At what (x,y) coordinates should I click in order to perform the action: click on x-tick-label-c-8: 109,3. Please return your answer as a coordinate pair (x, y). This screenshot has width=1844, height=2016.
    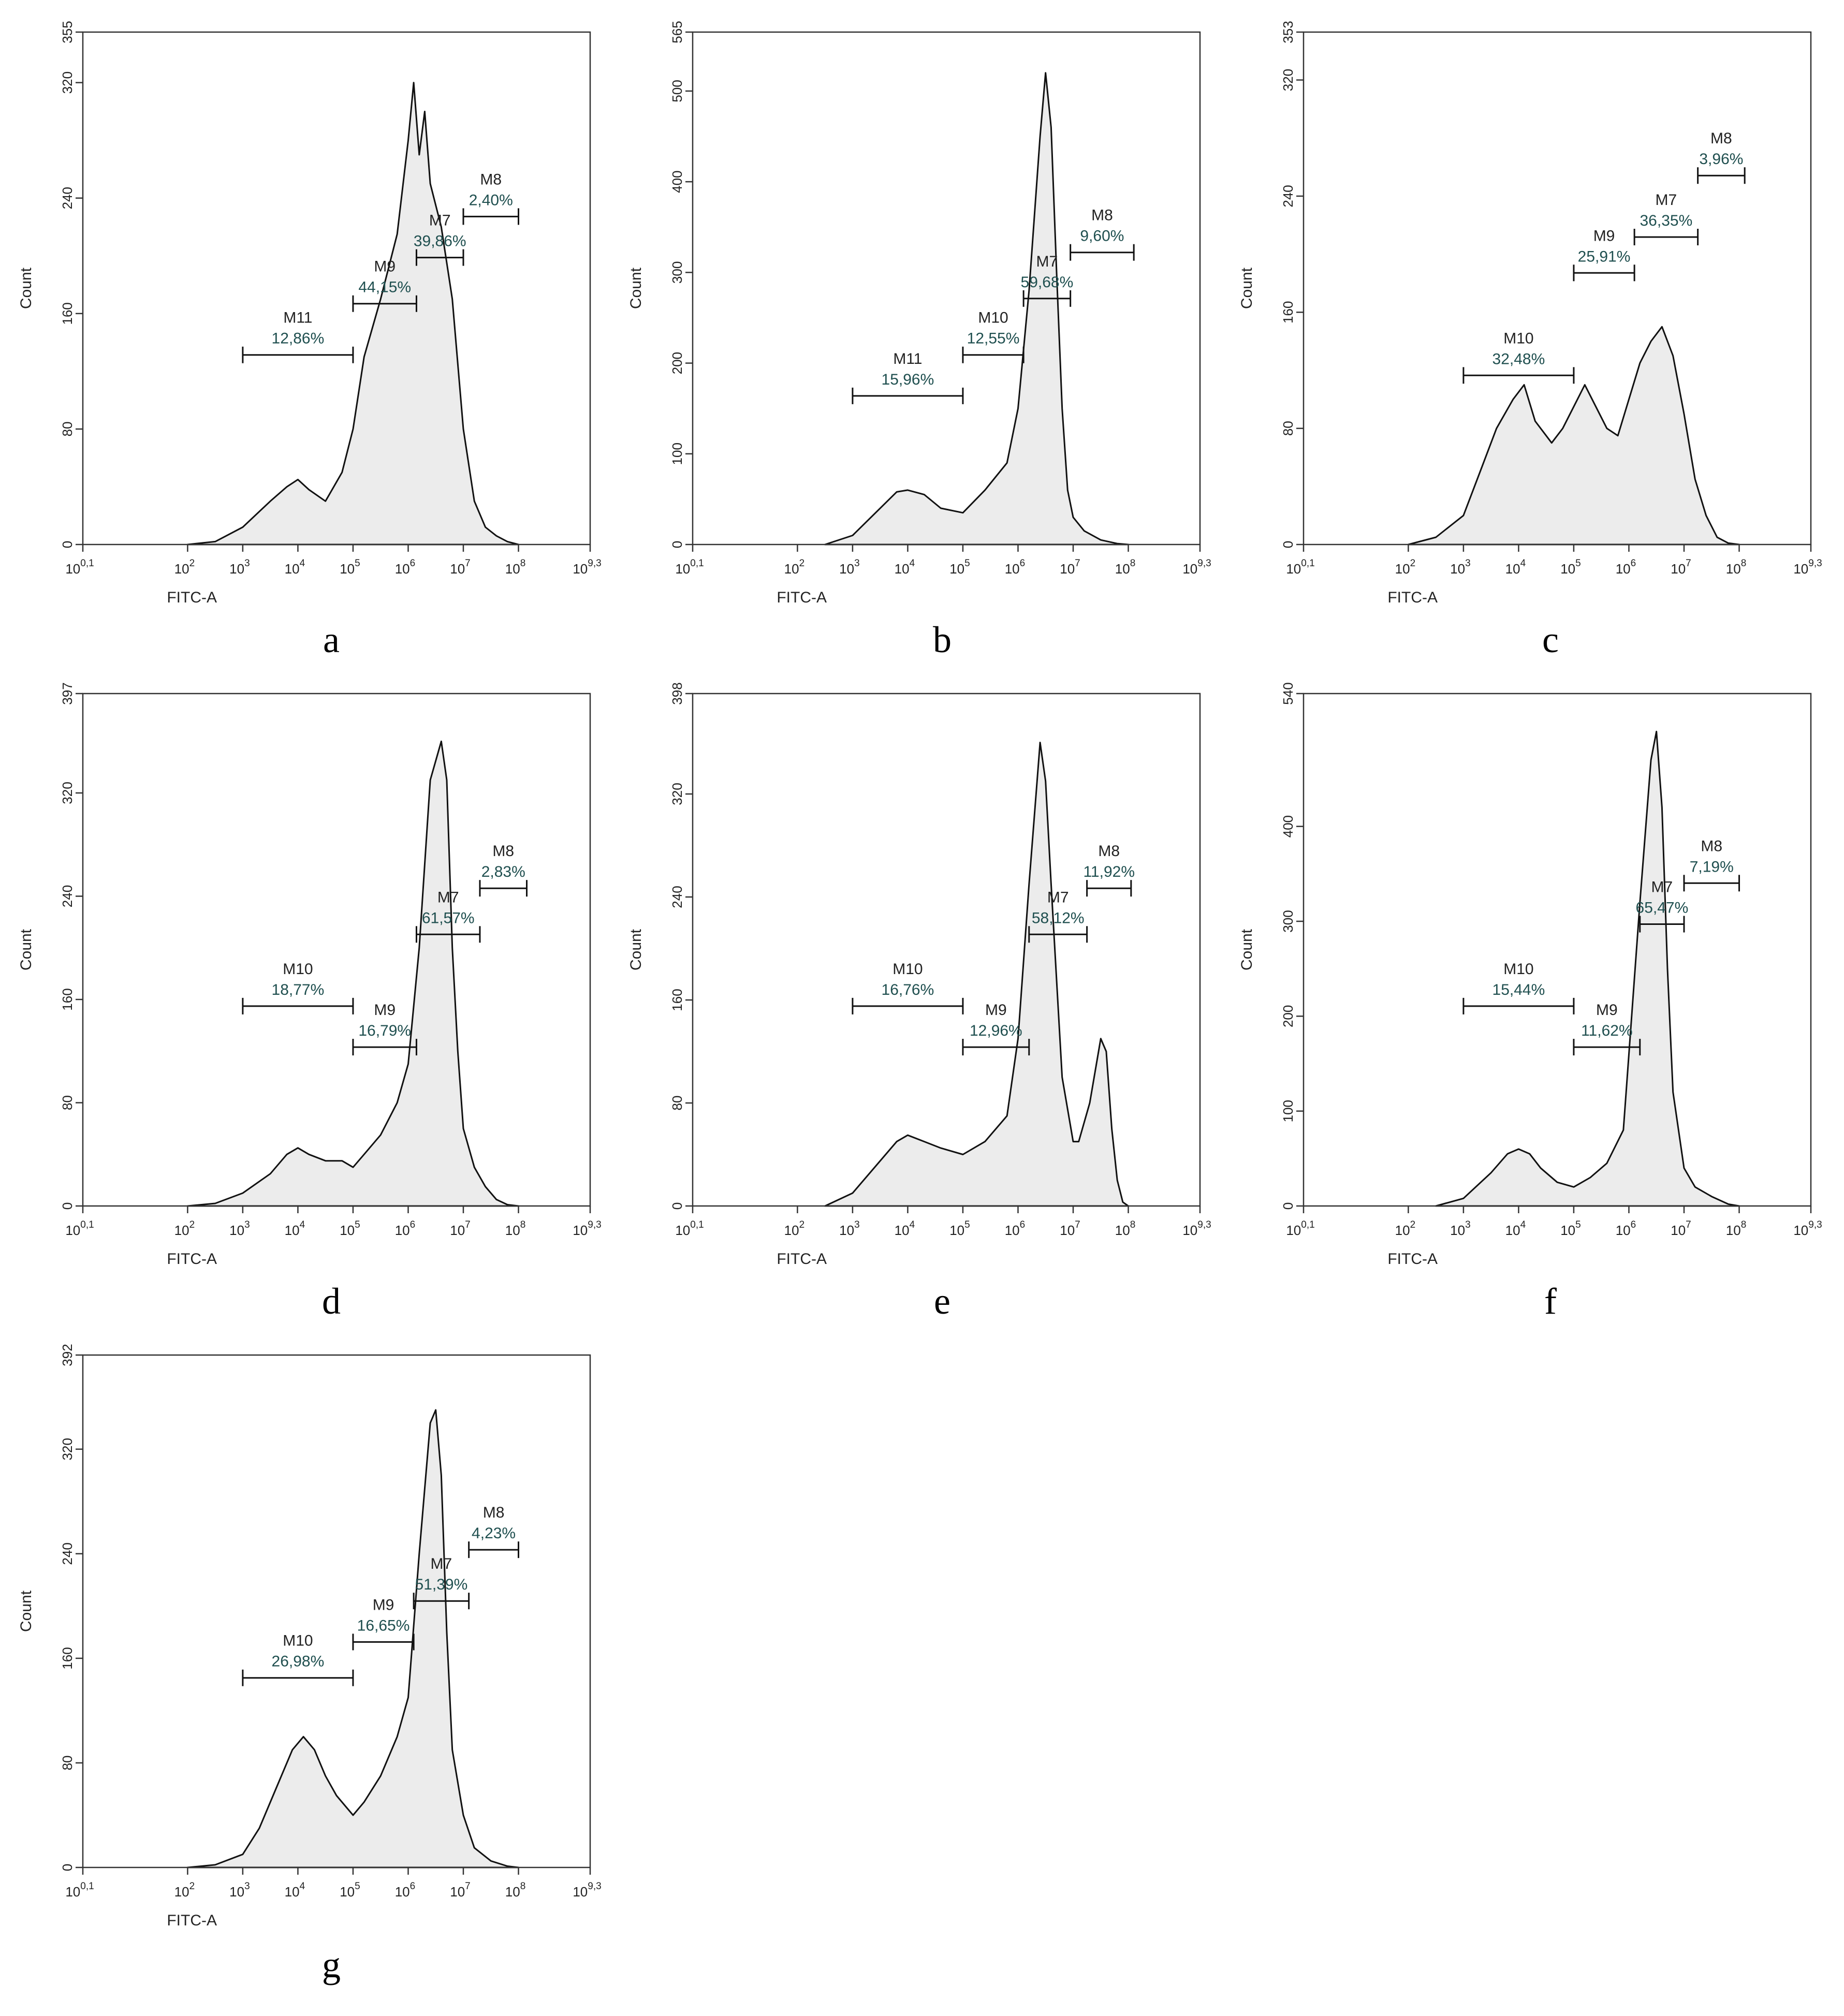
    Looking at the image, I should click on (1807, 567).